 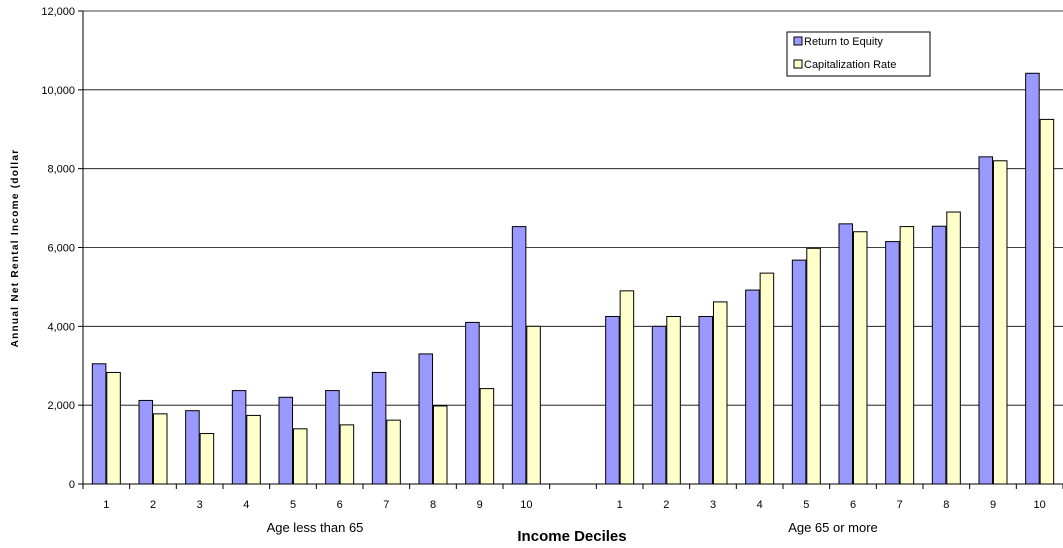 I want to click on legend-label-return-to-equity: Return to Equity, so click(x=843, y=42).